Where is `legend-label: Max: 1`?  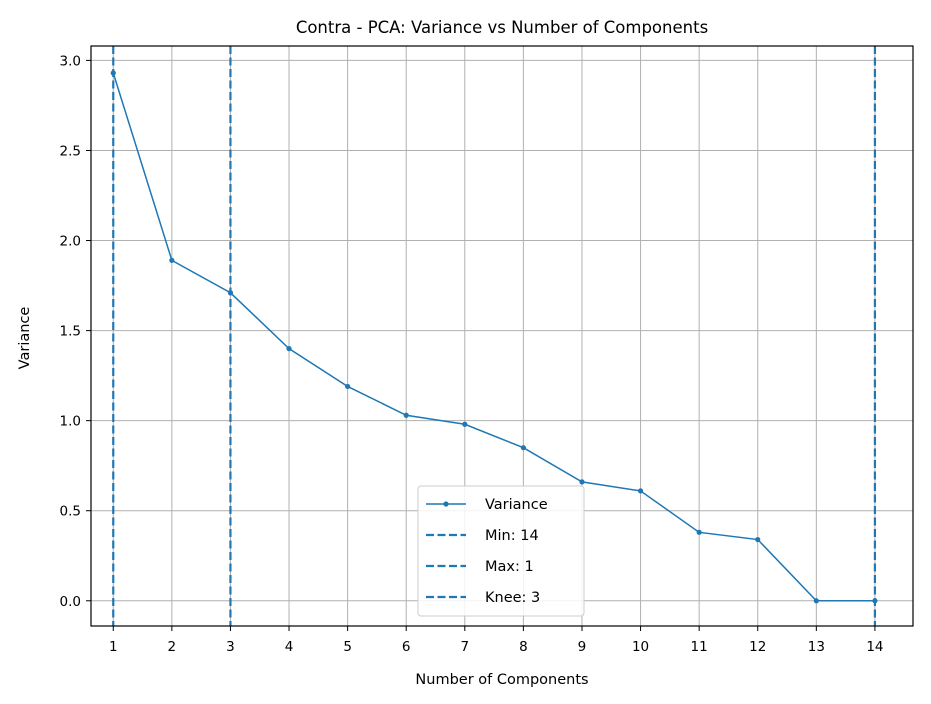
legend-label: Max: 1 is located at coordinates (509, 567).